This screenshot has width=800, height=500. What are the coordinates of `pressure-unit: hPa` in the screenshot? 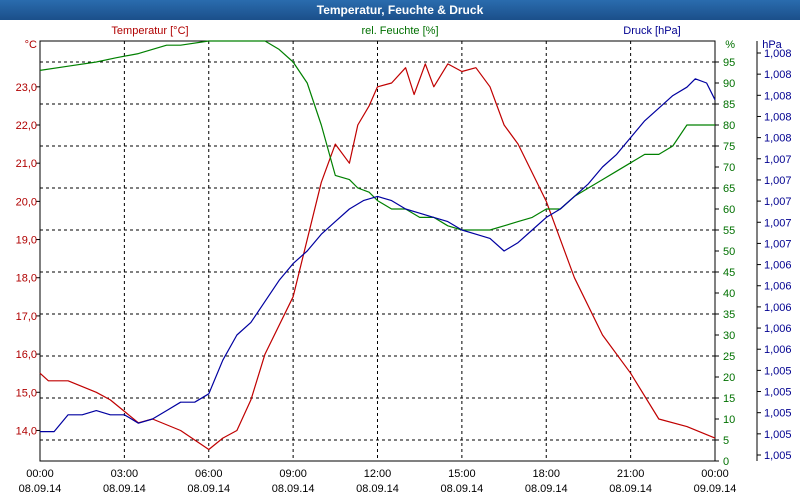 It's located at (772, 45).